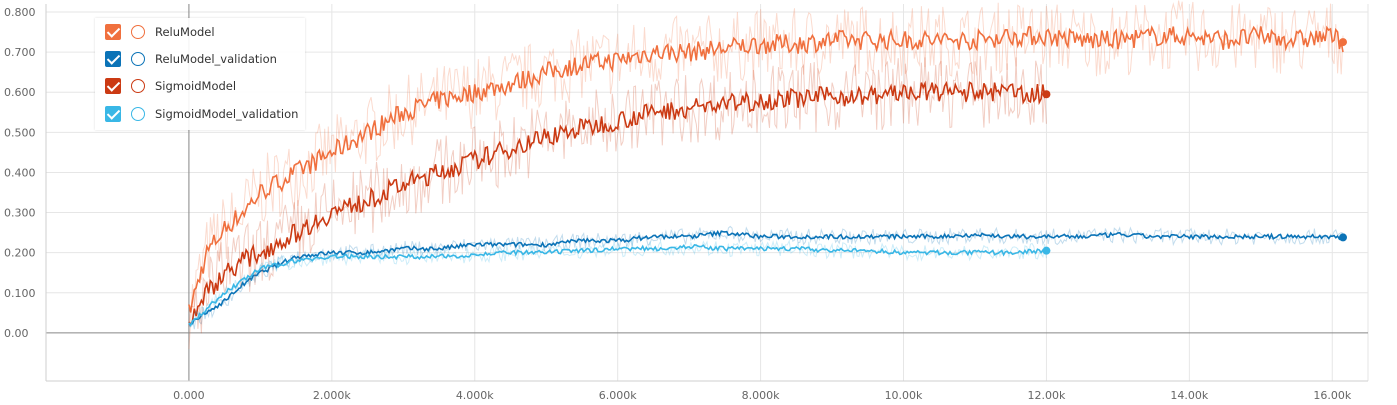 This screenshot has height=405, width=1397. What do you see at coordinates (20, 253) in the screenshot?
I see `y-tick-label: 0.200` at bounding box center [20, 253].